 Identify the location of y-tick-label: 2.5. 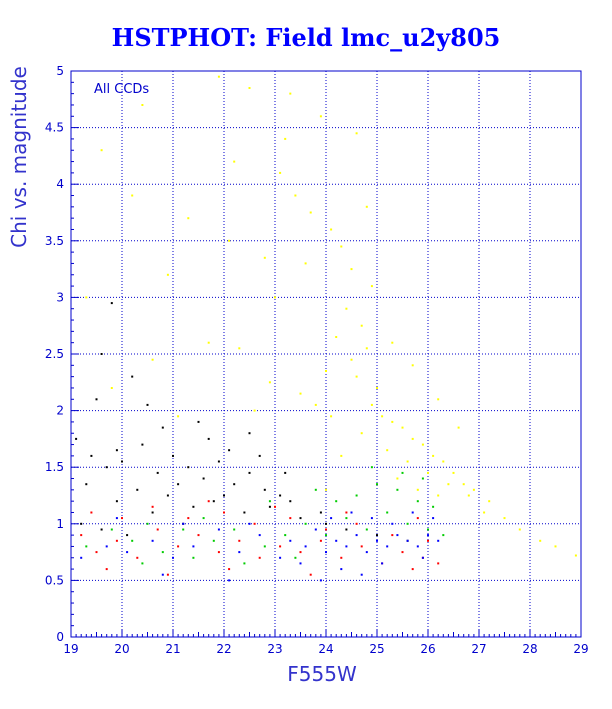
(54, 354).